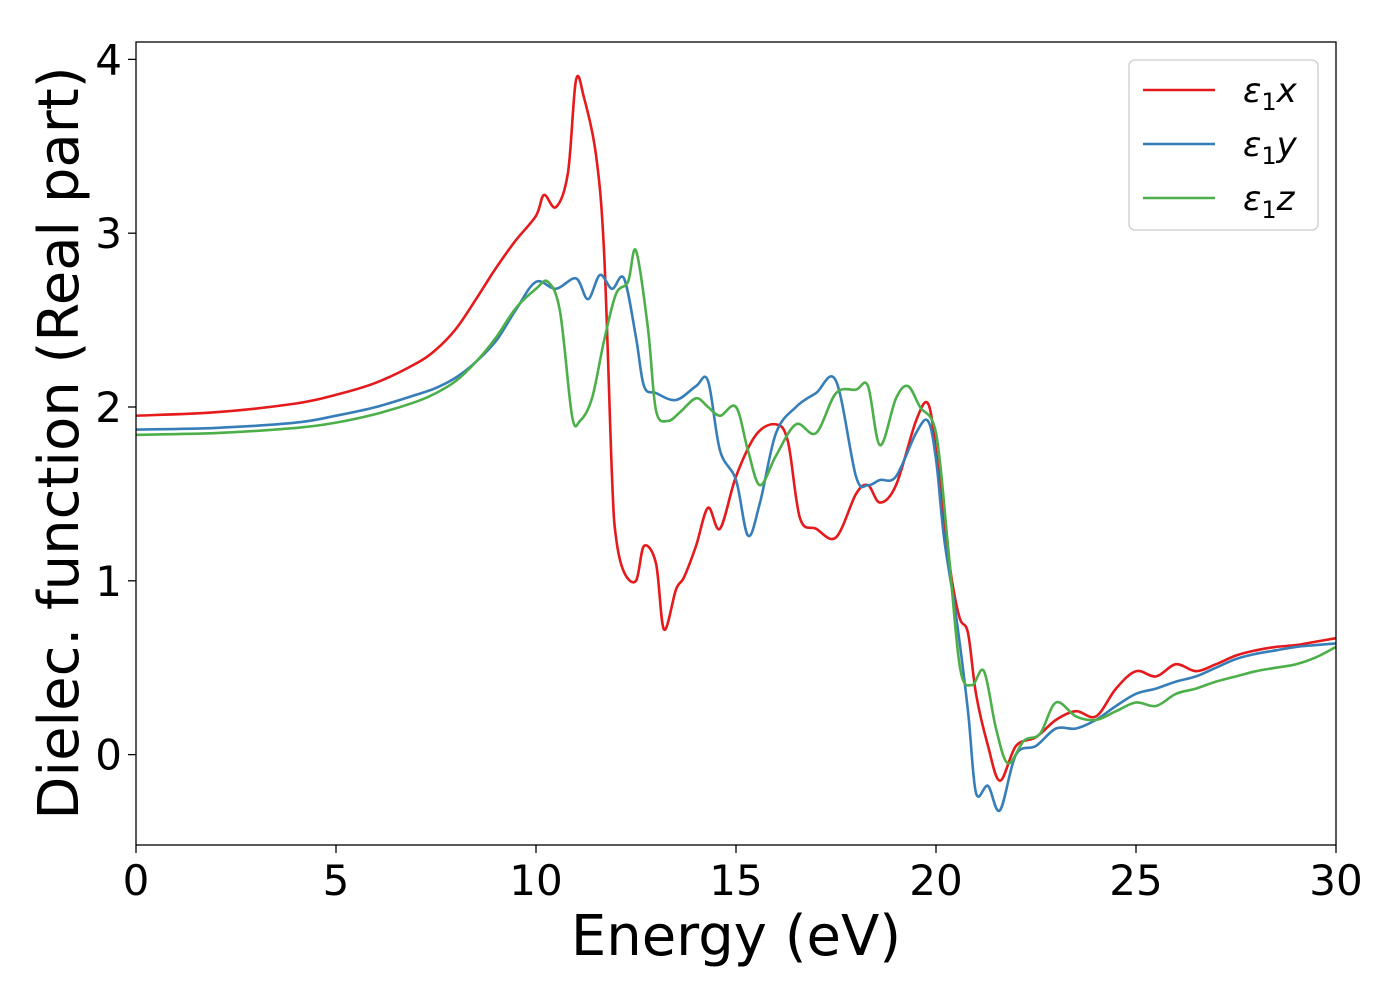 The width and height of the screenshot is (1400, 1000). Describe the element at coordinates (535, 880) in the screenshot. I see `x-tick-label: 10` at that location.